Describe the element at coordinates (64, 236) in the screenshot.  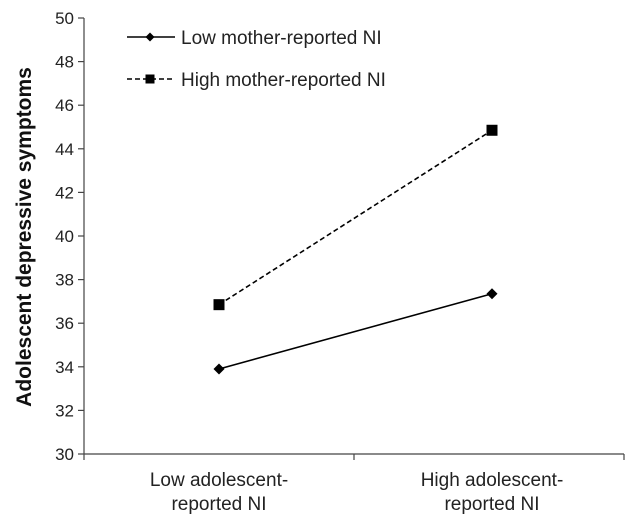
I see `y-tick-label: 40` at that location.